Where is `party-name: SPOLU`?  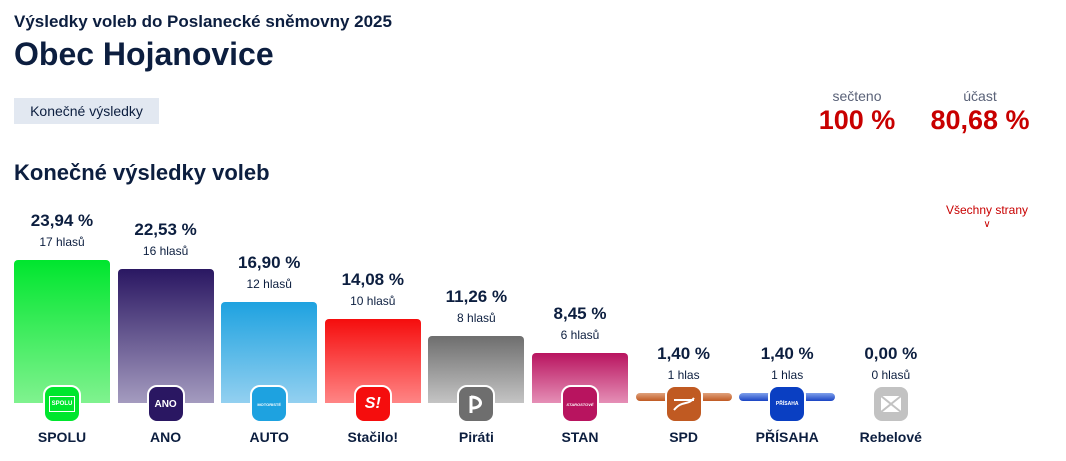
party-name: SPOLU is located at coordinates (62, 437).